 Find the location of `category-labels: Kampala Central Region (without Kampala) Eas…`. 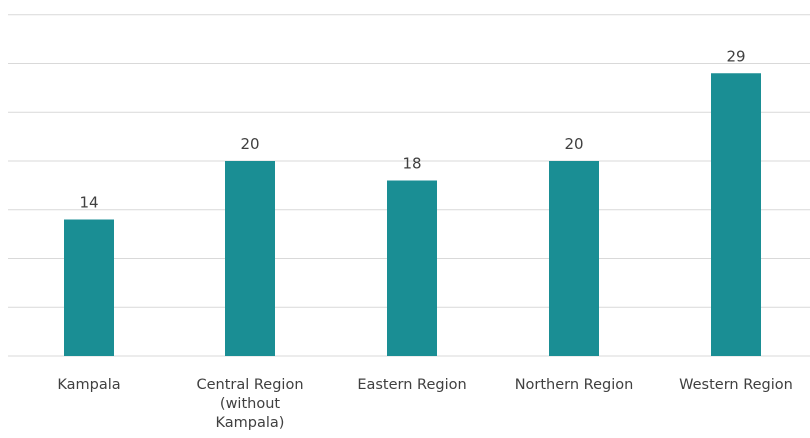

category-labels: Kampala Central Region (without Kampala) Eas… is located at coordinates (425, 404).